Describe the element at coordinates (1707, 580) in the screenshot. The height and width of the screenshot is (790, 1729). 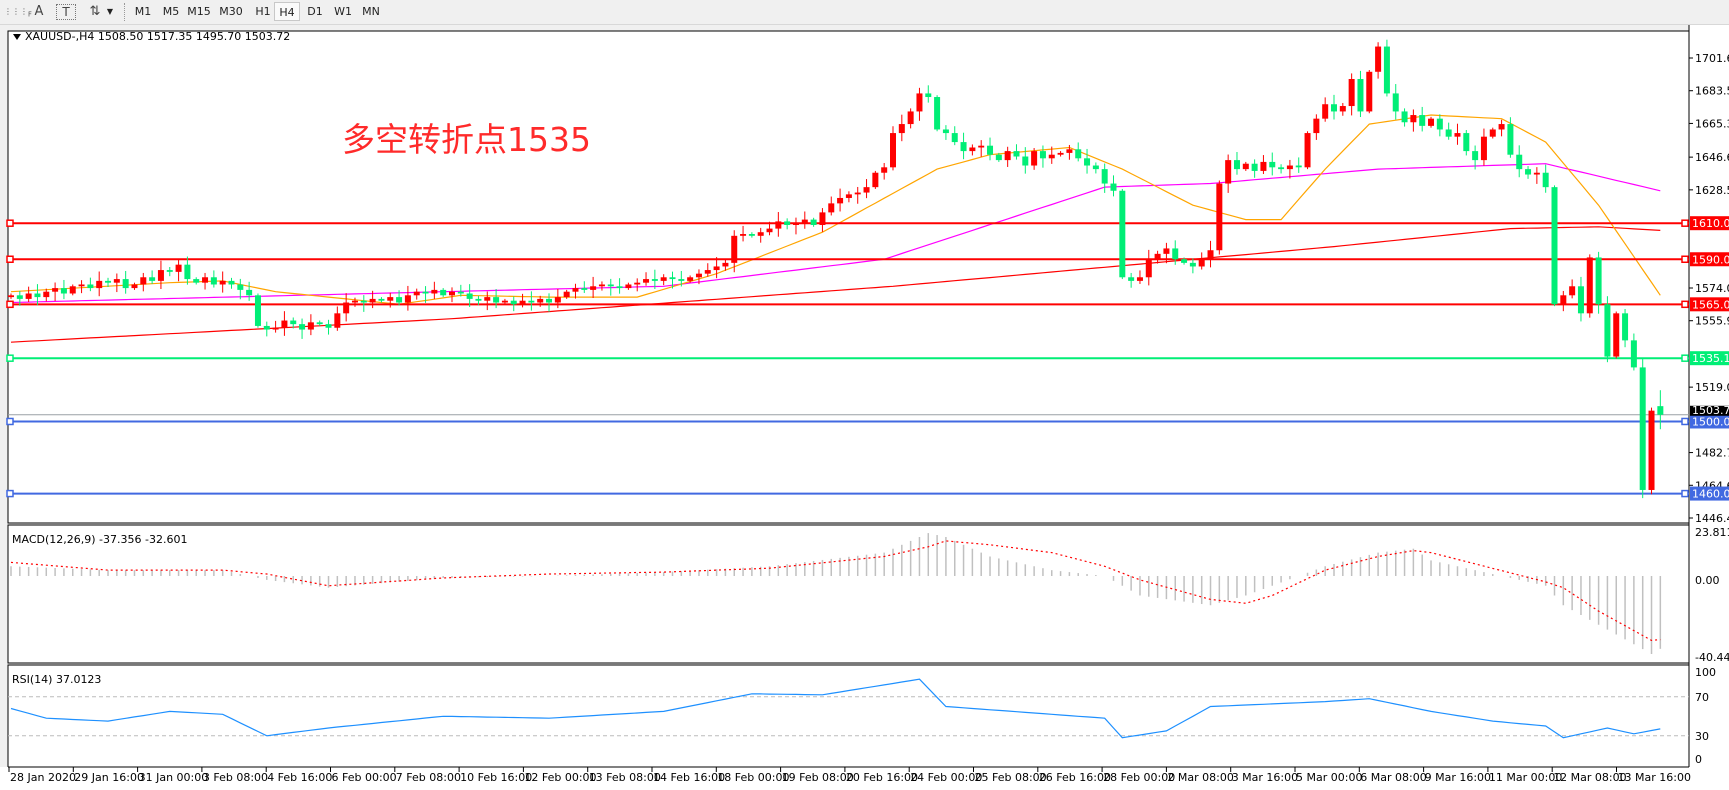
I see `macd-axis-label: 0.00` at that location.